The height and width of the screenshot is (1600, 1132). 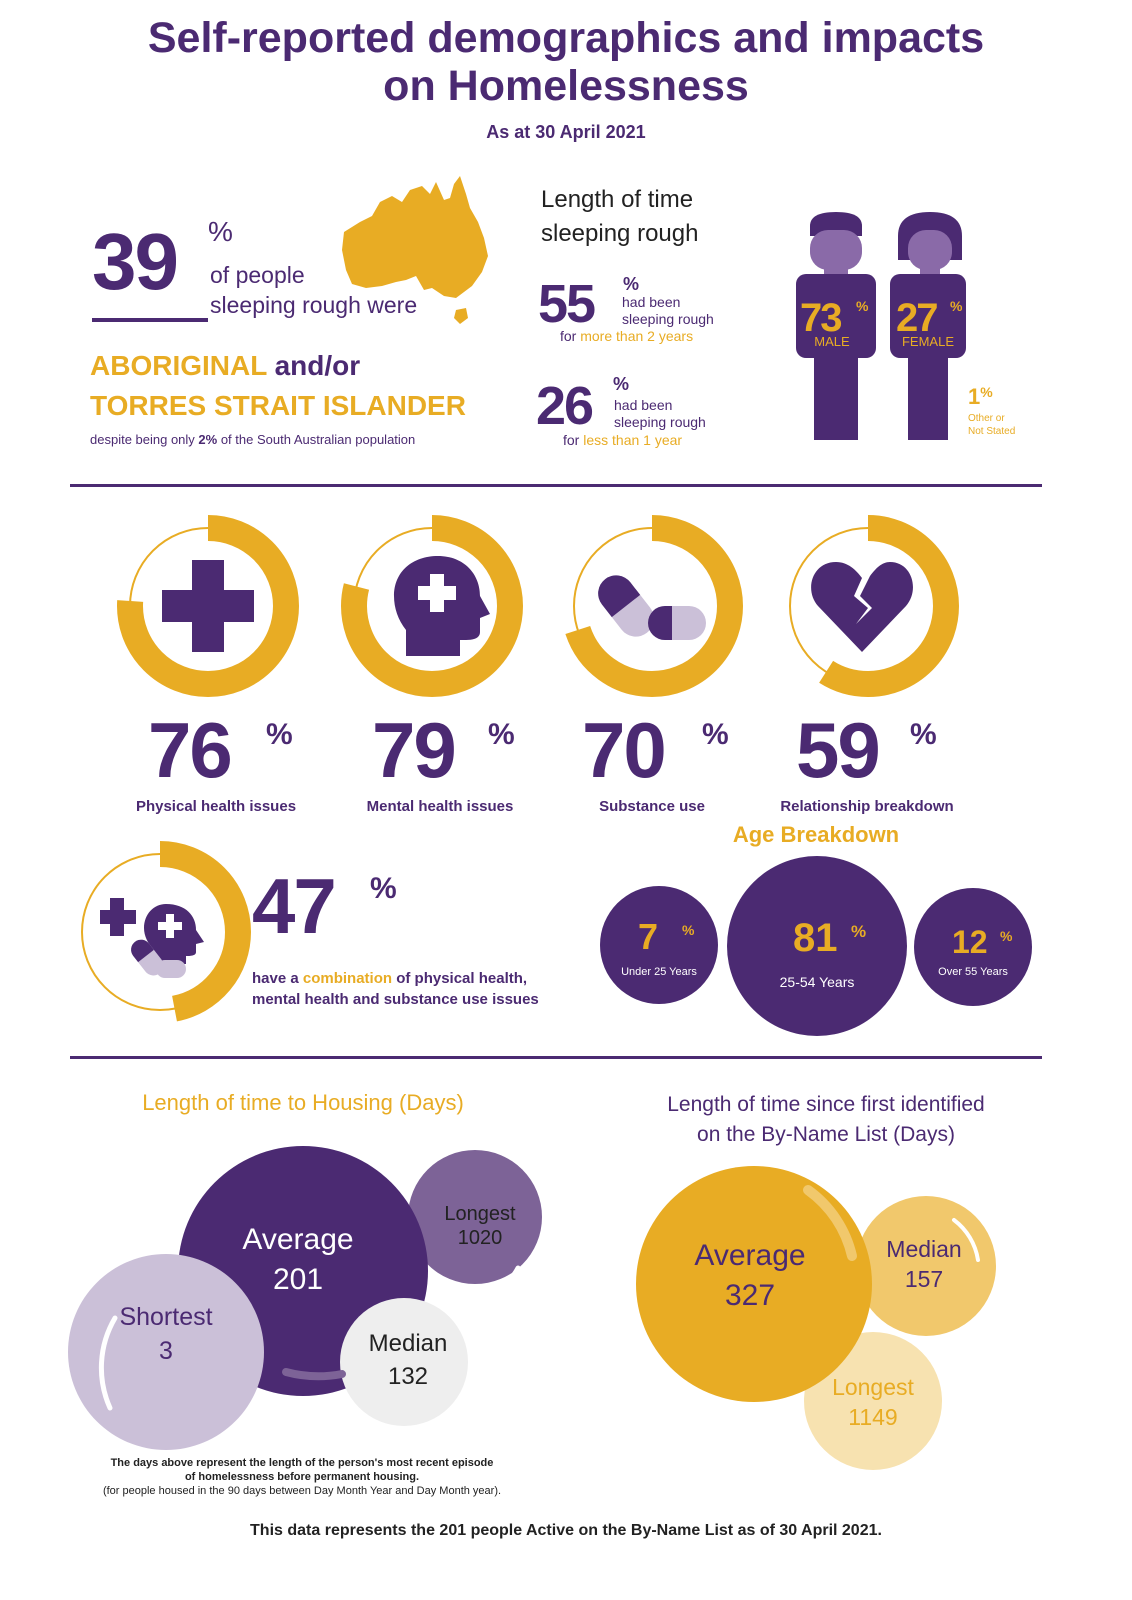 What do you see at coordinates (652, 806) in the screenshot?
I see `substance-label: Substance use` at bounding box center [652, 806].